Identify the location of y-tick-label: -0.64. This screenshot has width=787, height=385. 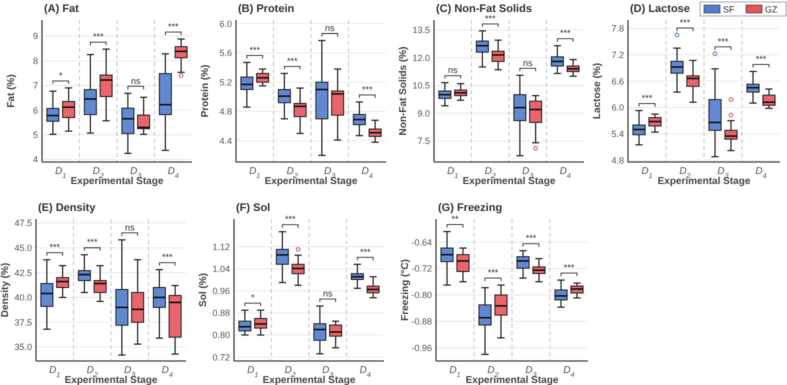
(421, 242).